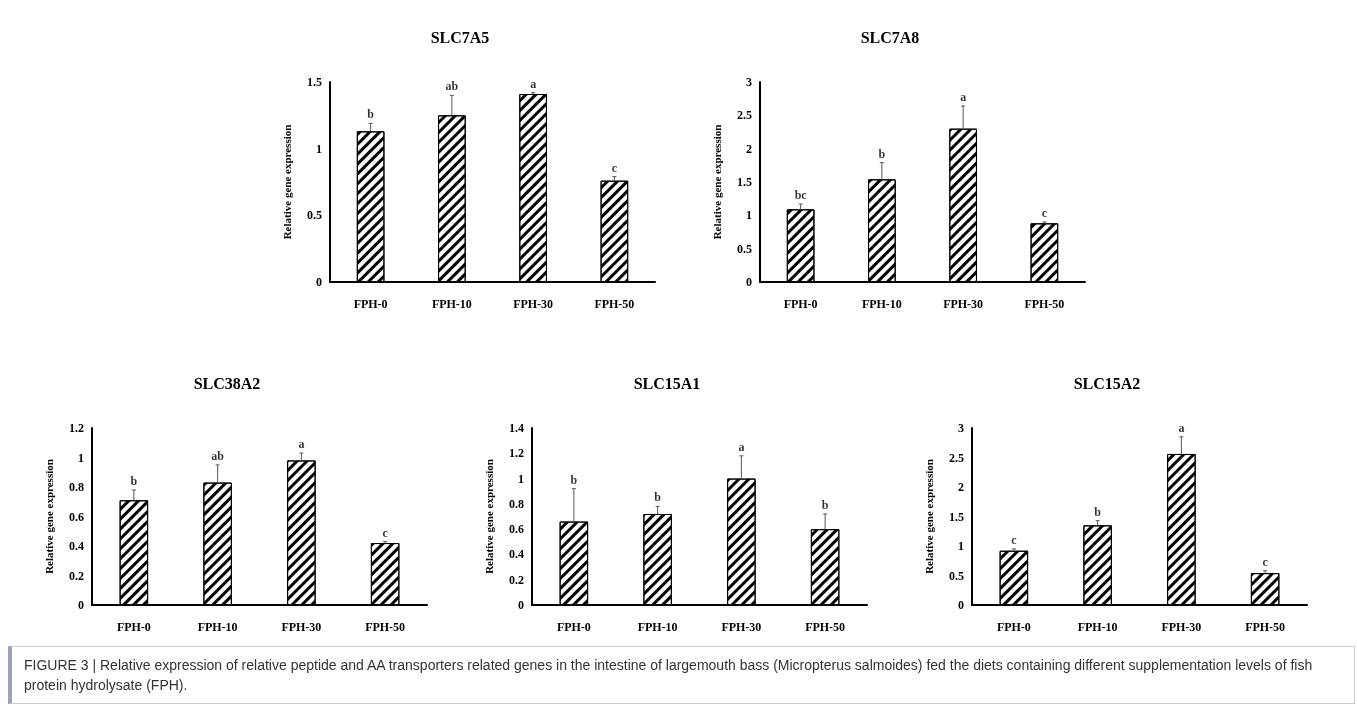 The height and width of the screenshot is (710, 1357). I want to click on chart-title: SLC7A8, so click(890, 37).